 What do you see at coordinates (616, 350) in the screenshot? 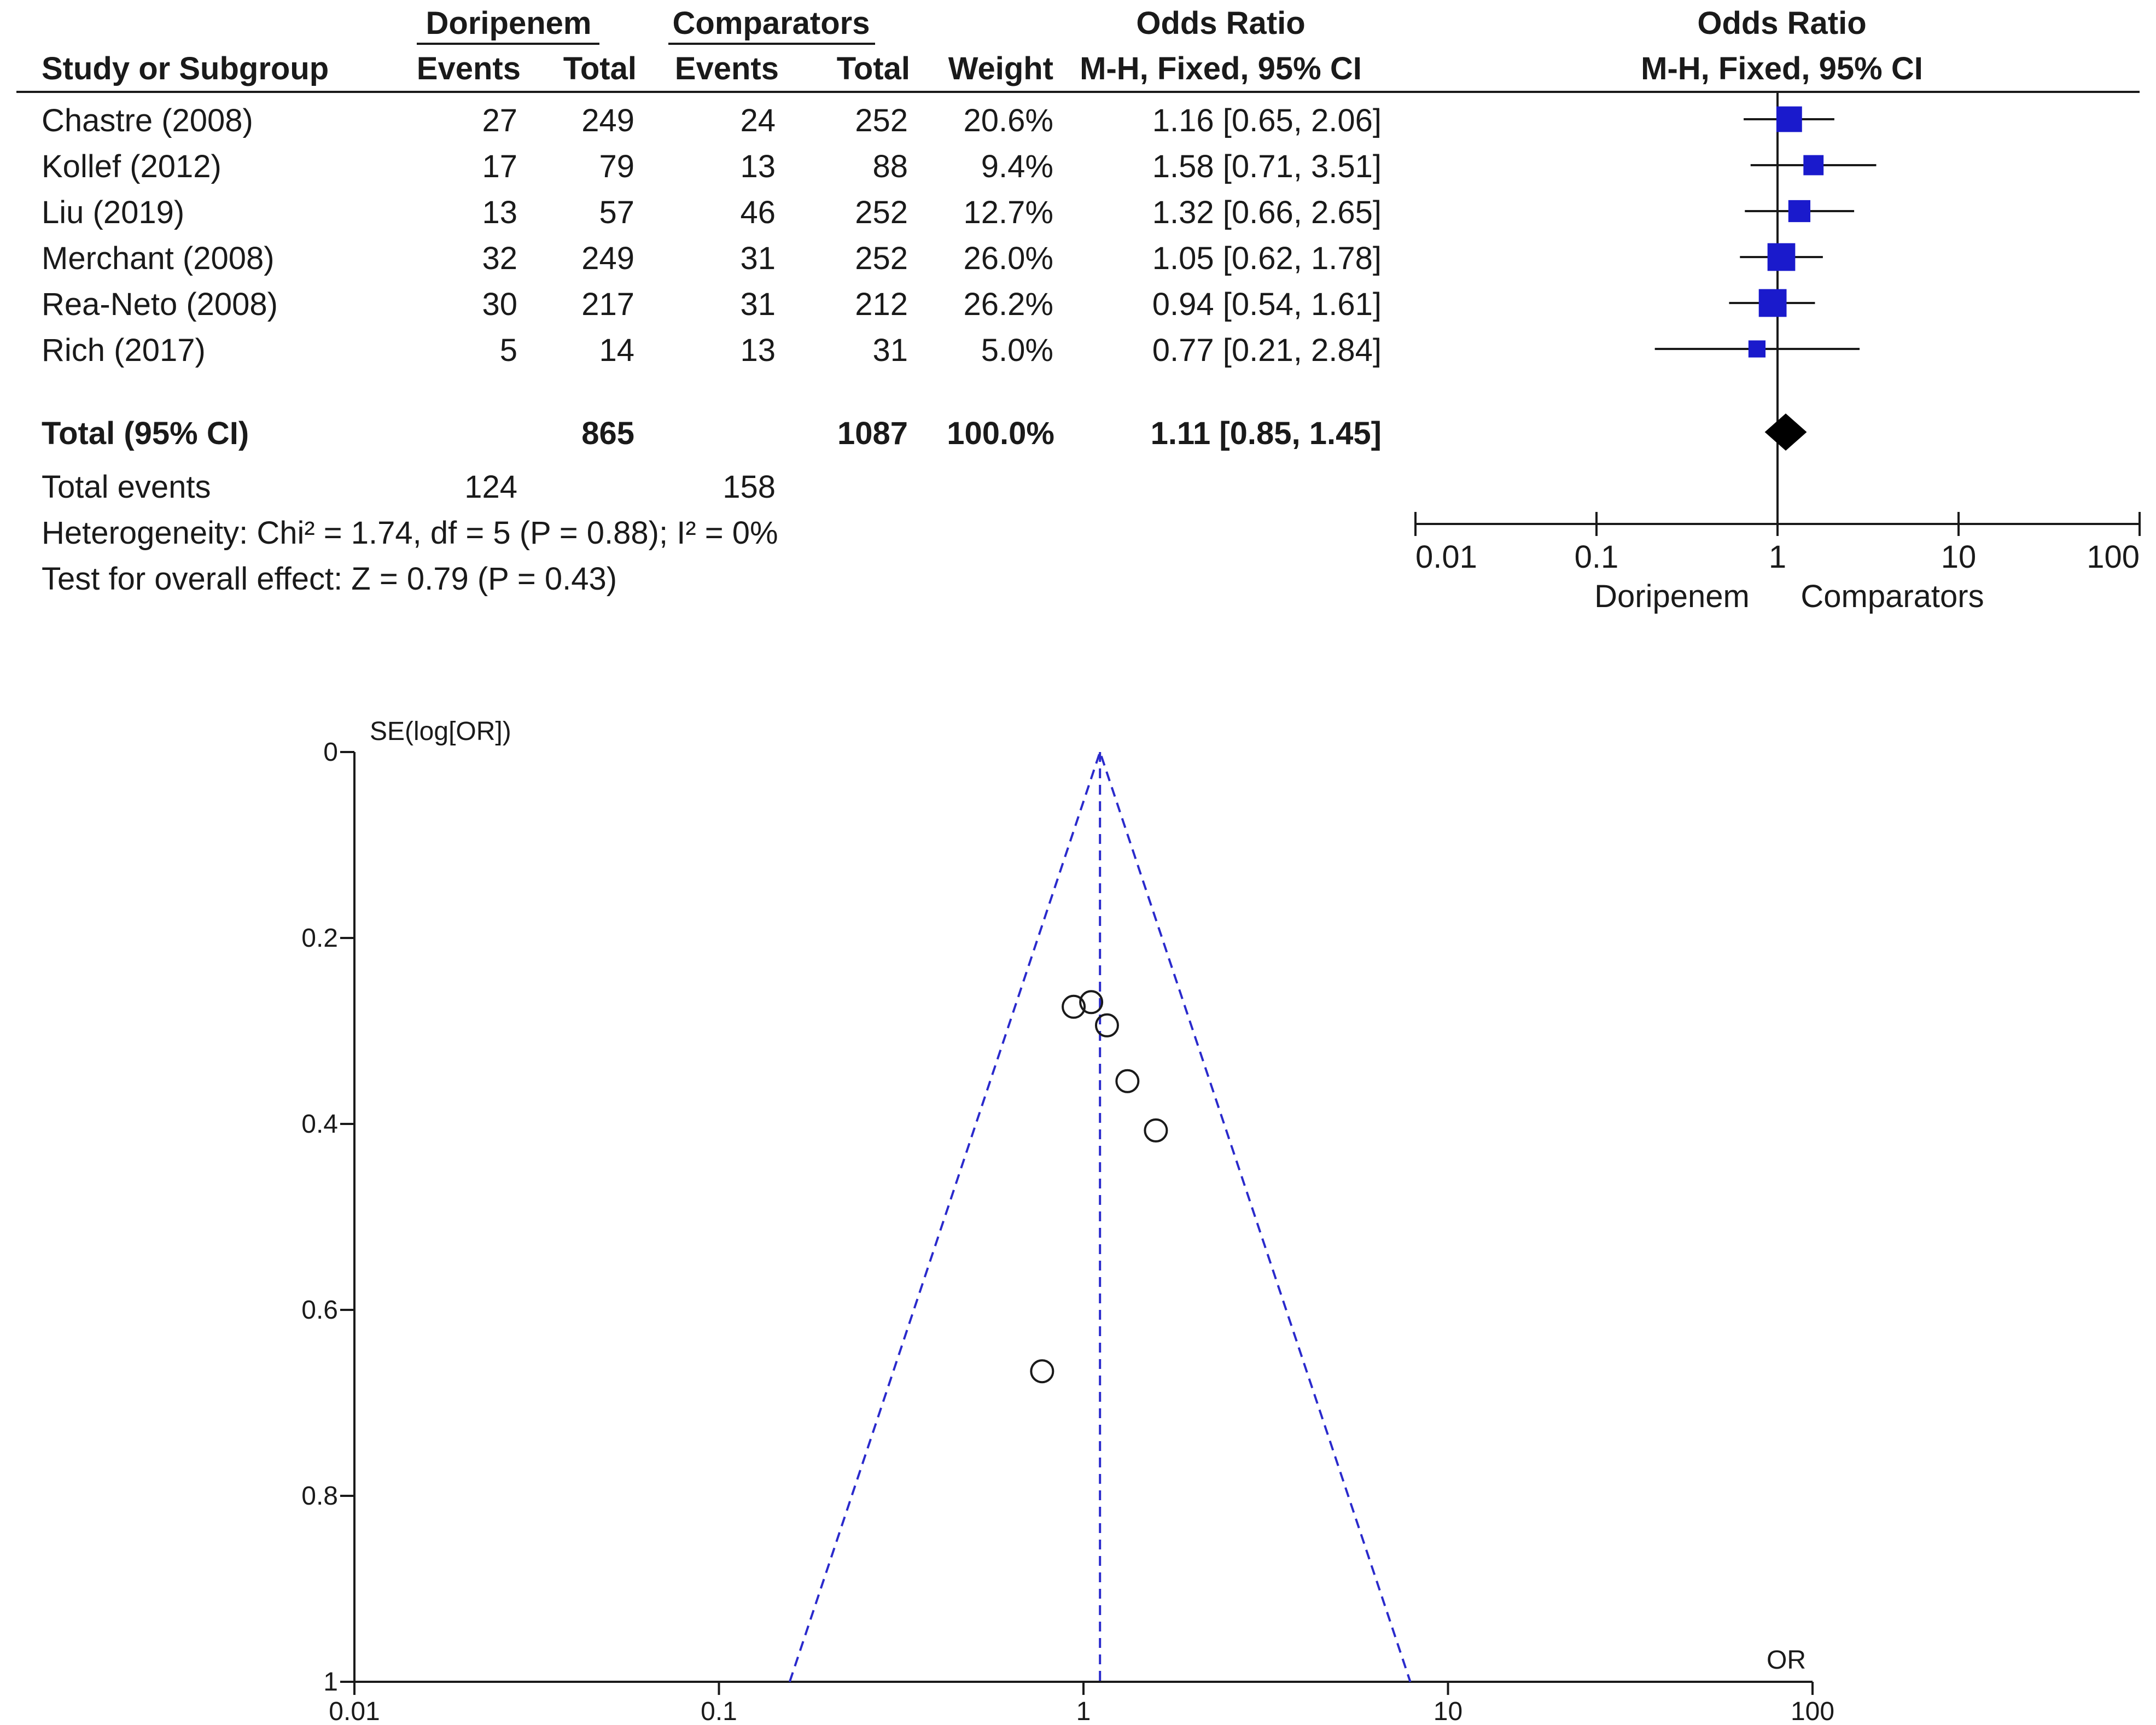
I see `total-1: 14` at bounding box center [616, 350].